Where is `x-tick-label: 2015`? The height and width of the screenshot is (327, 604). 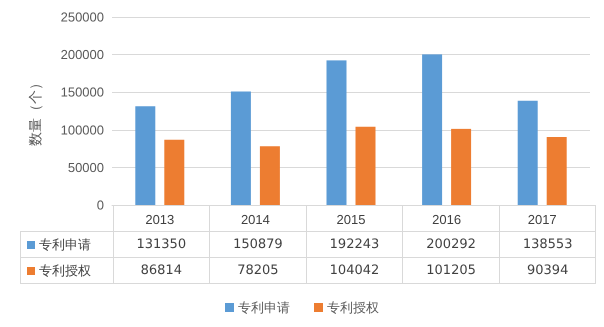
x-tick-label: 2015 is located at coordinates (351, 219).